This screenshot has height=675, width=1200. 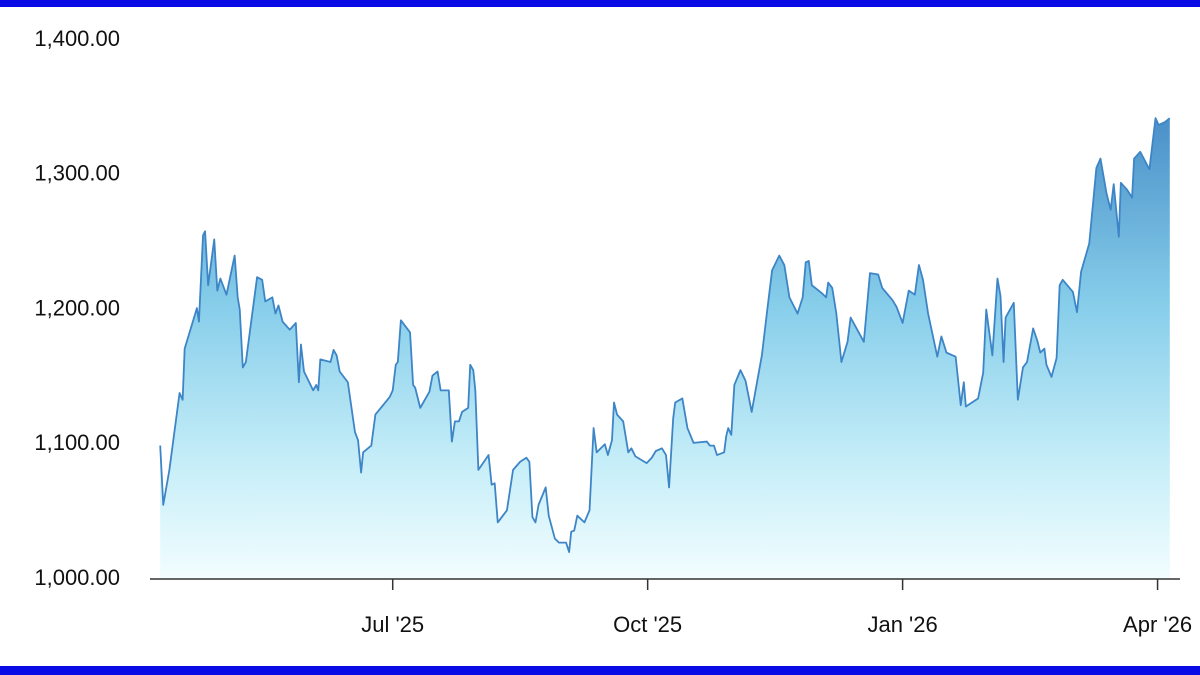 What do you see at coordinates (600, 670) in the screenshot?
I see `bottom-border` at bounding box center [600, 670].